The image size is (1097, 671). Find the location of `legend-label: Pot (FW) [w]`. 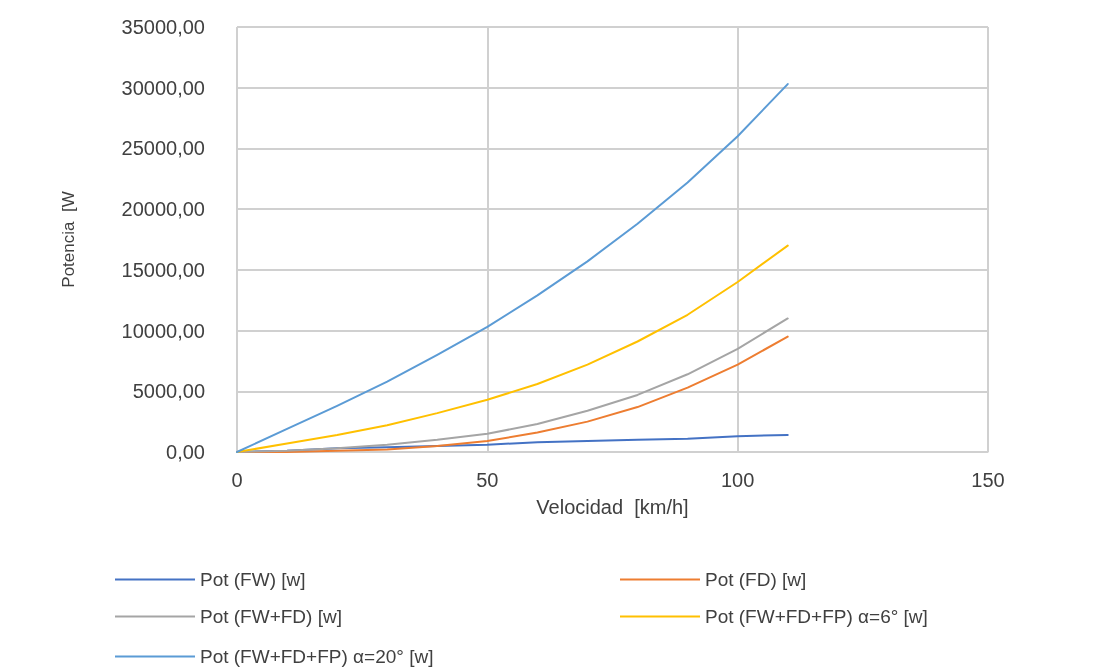

legend-label: Pot (FW) [w] is located at coordinates (253, 579).